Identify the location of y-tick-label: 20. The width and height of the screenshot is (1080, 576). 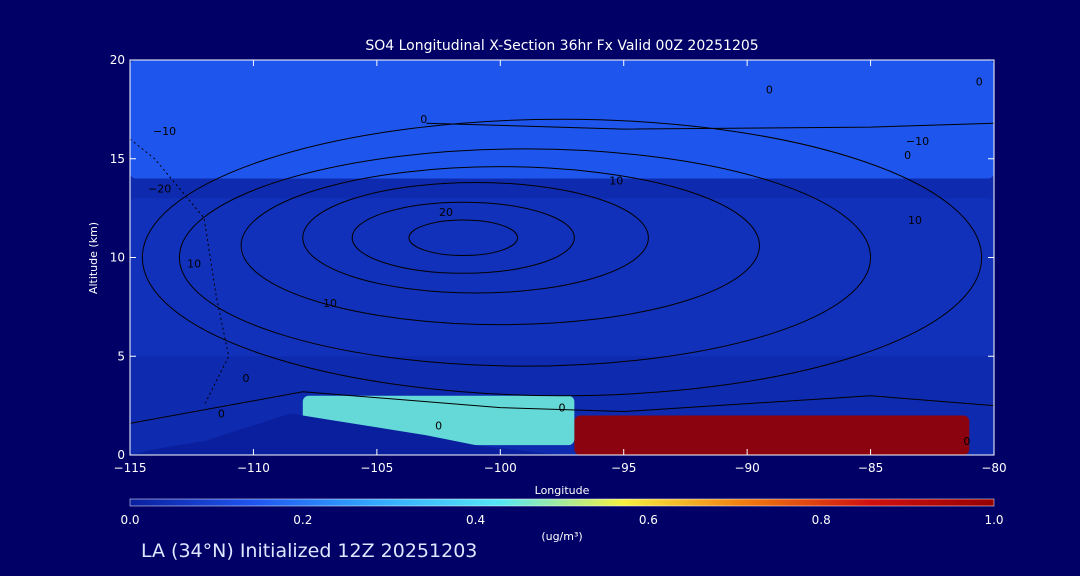
(117, 60).